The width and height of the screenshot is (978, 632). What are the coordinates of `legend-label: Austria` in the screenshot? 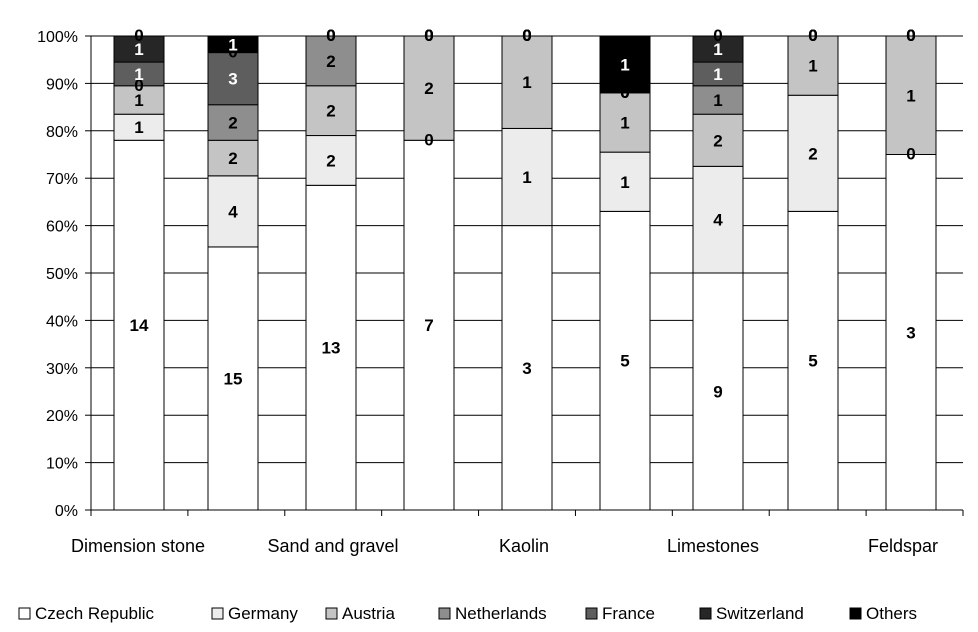 It's located at (368, 613).